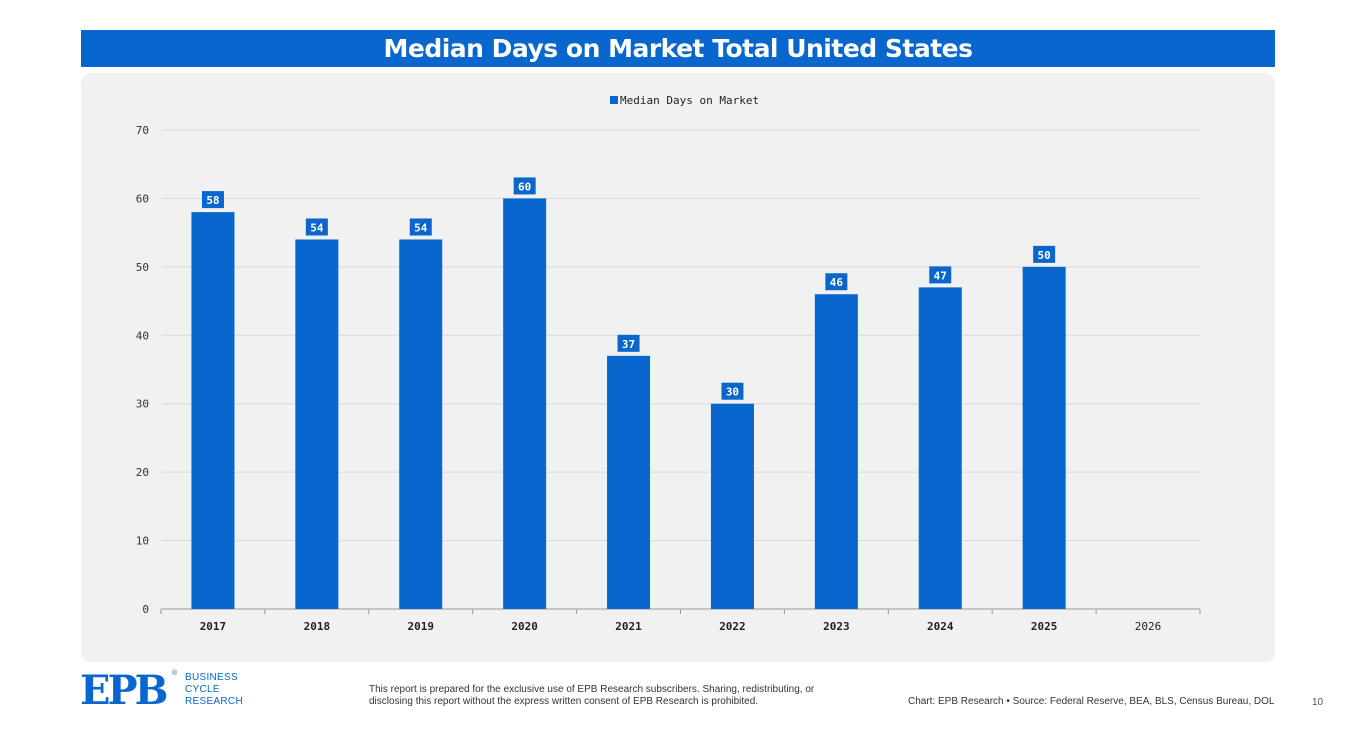 Image resolution: width=1359 pixels, height=754 pixels. Describe the element at coordinates (940, 626) in the screenshot. I see `x-tick-label: 2024` at that location.